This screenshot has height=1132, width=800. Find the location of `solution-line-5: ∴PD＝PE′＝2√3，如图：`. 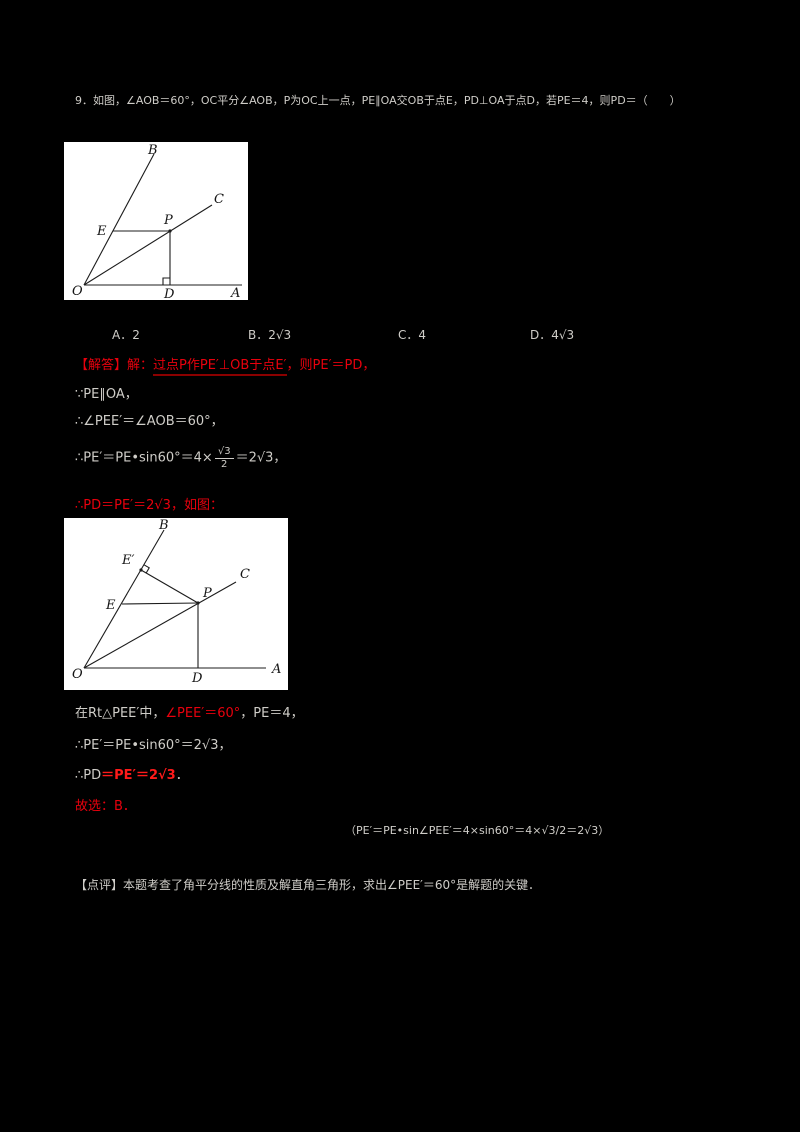

solution-line-5: ∴PD＝PE′＝2√3，如图： is located at coordinates (149, 505).